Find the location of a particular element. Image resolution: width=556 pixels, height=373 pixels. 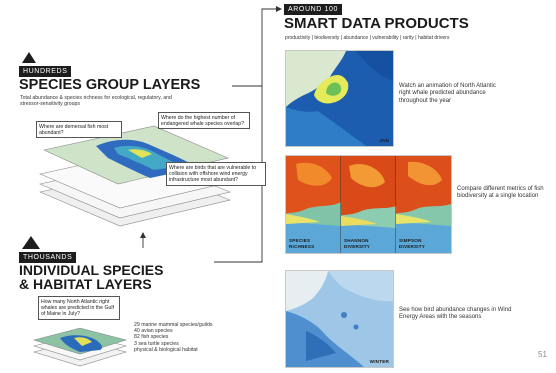

species-group-layers-graphic is located at coordinates (135, 176).